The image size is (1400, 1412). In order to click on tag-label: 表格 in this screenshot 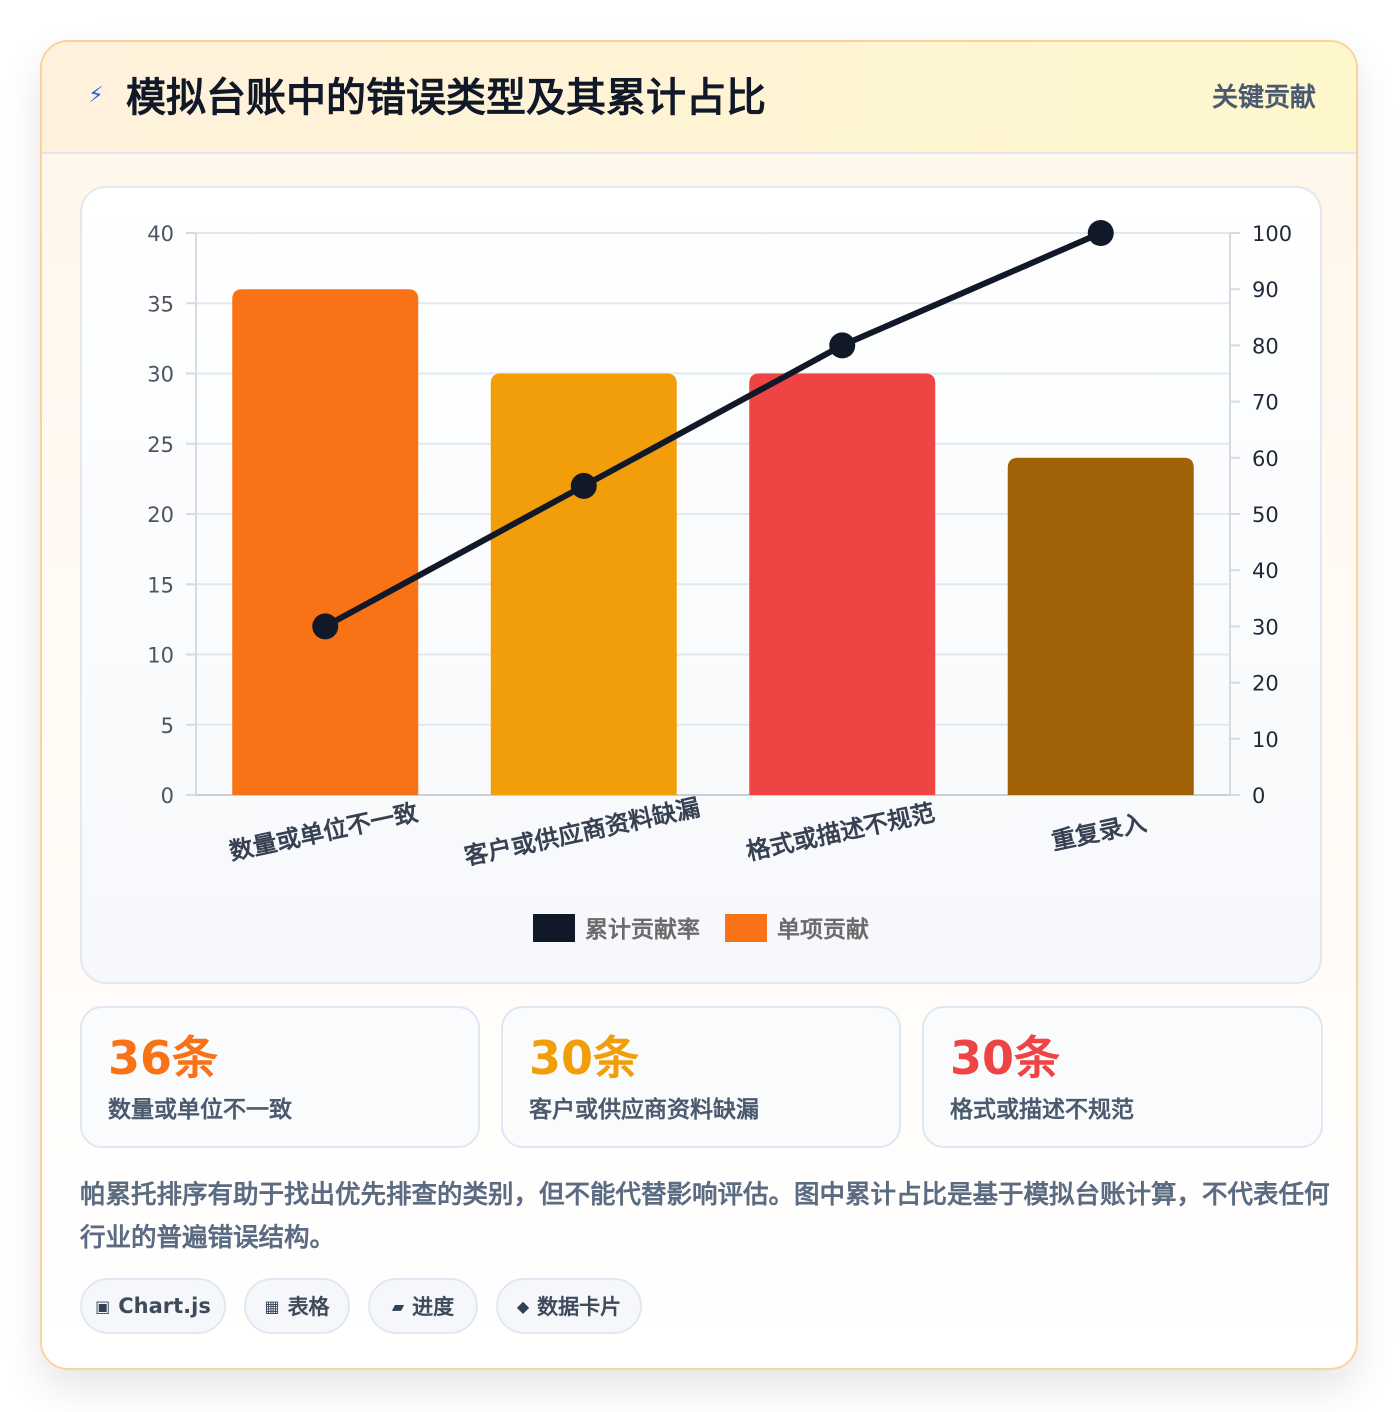, I will do `click(308, 1307)`.